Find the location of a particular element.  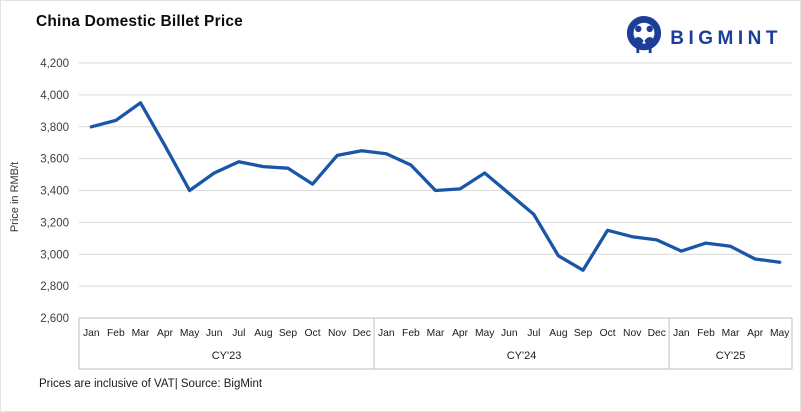

svg-text: 3,600 is located at coordinates (54, 160).